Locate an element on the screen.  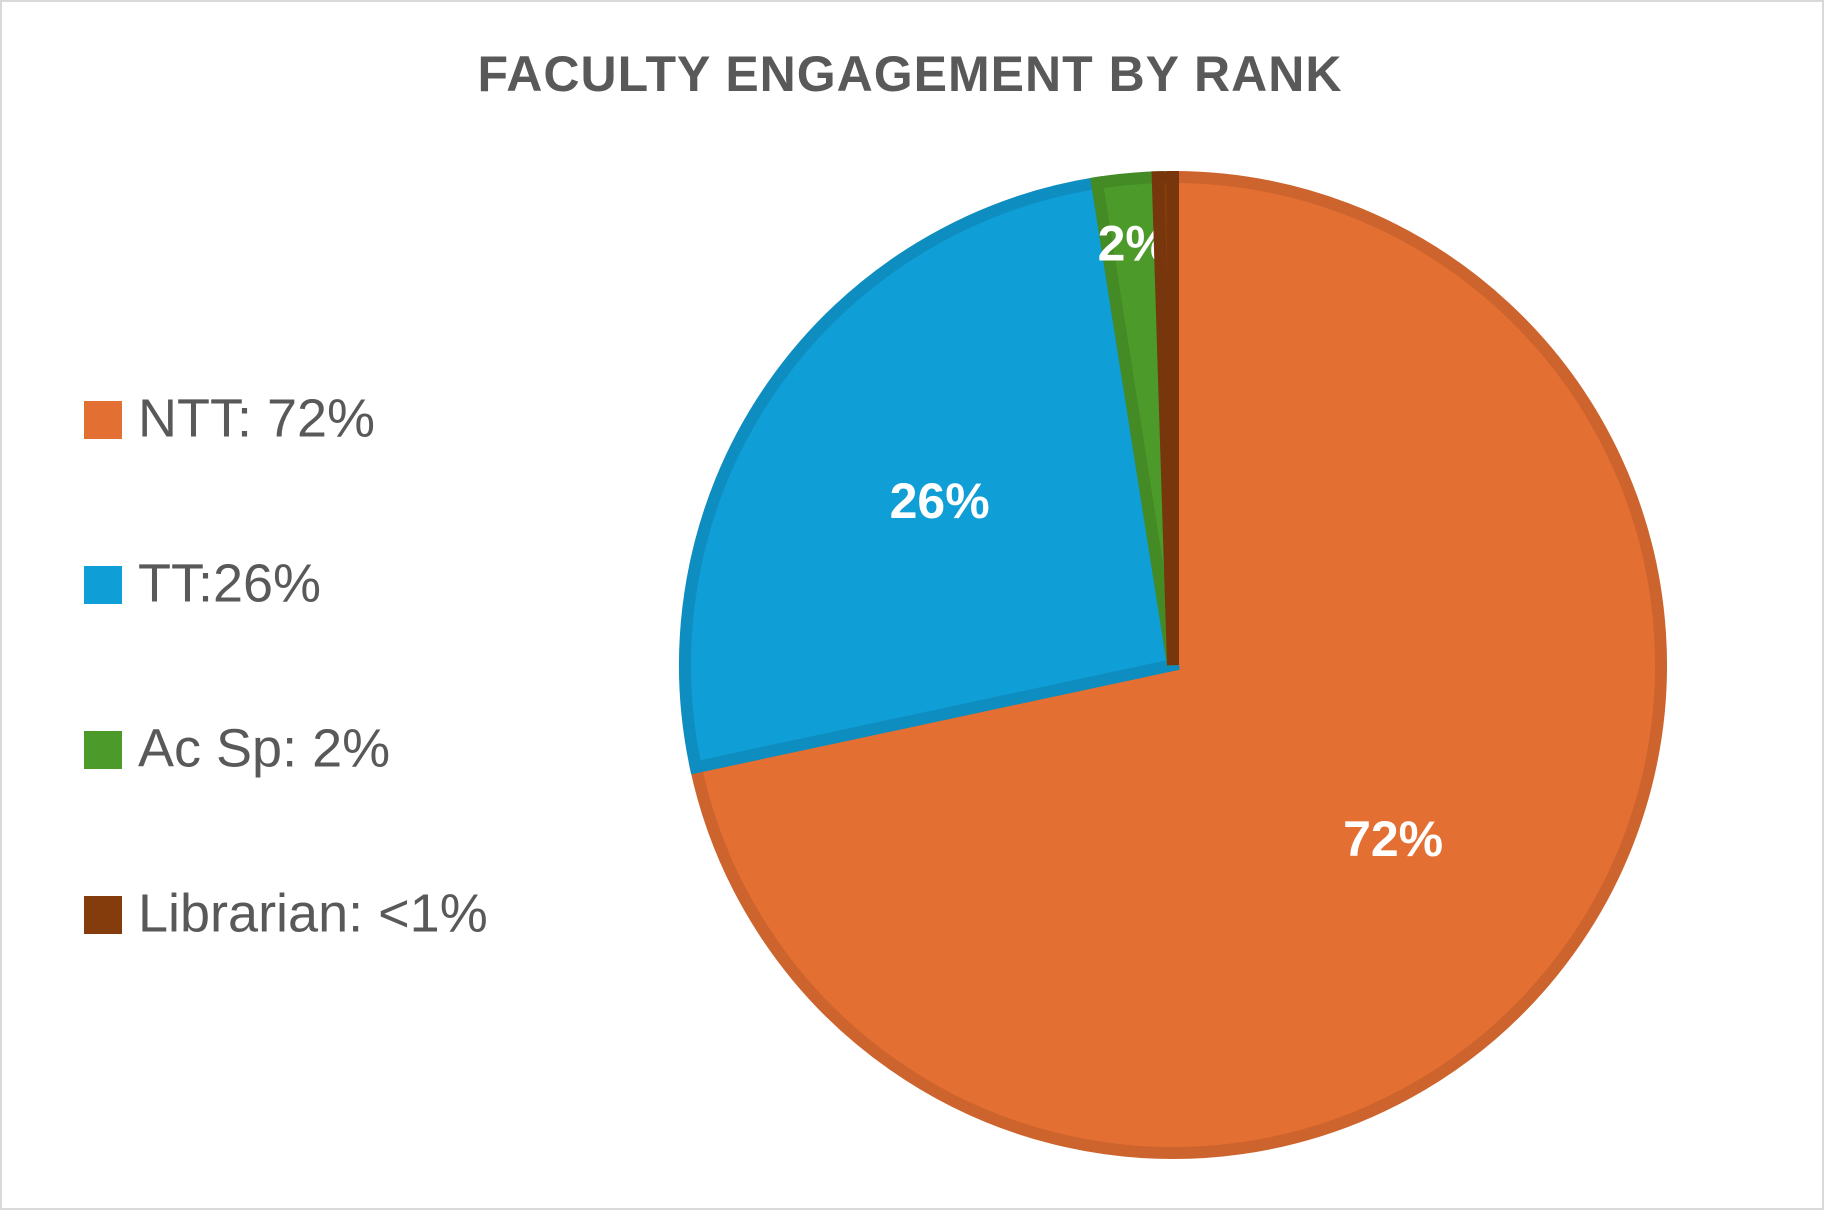
data-label: 26% is located at coordinates (940, 501).